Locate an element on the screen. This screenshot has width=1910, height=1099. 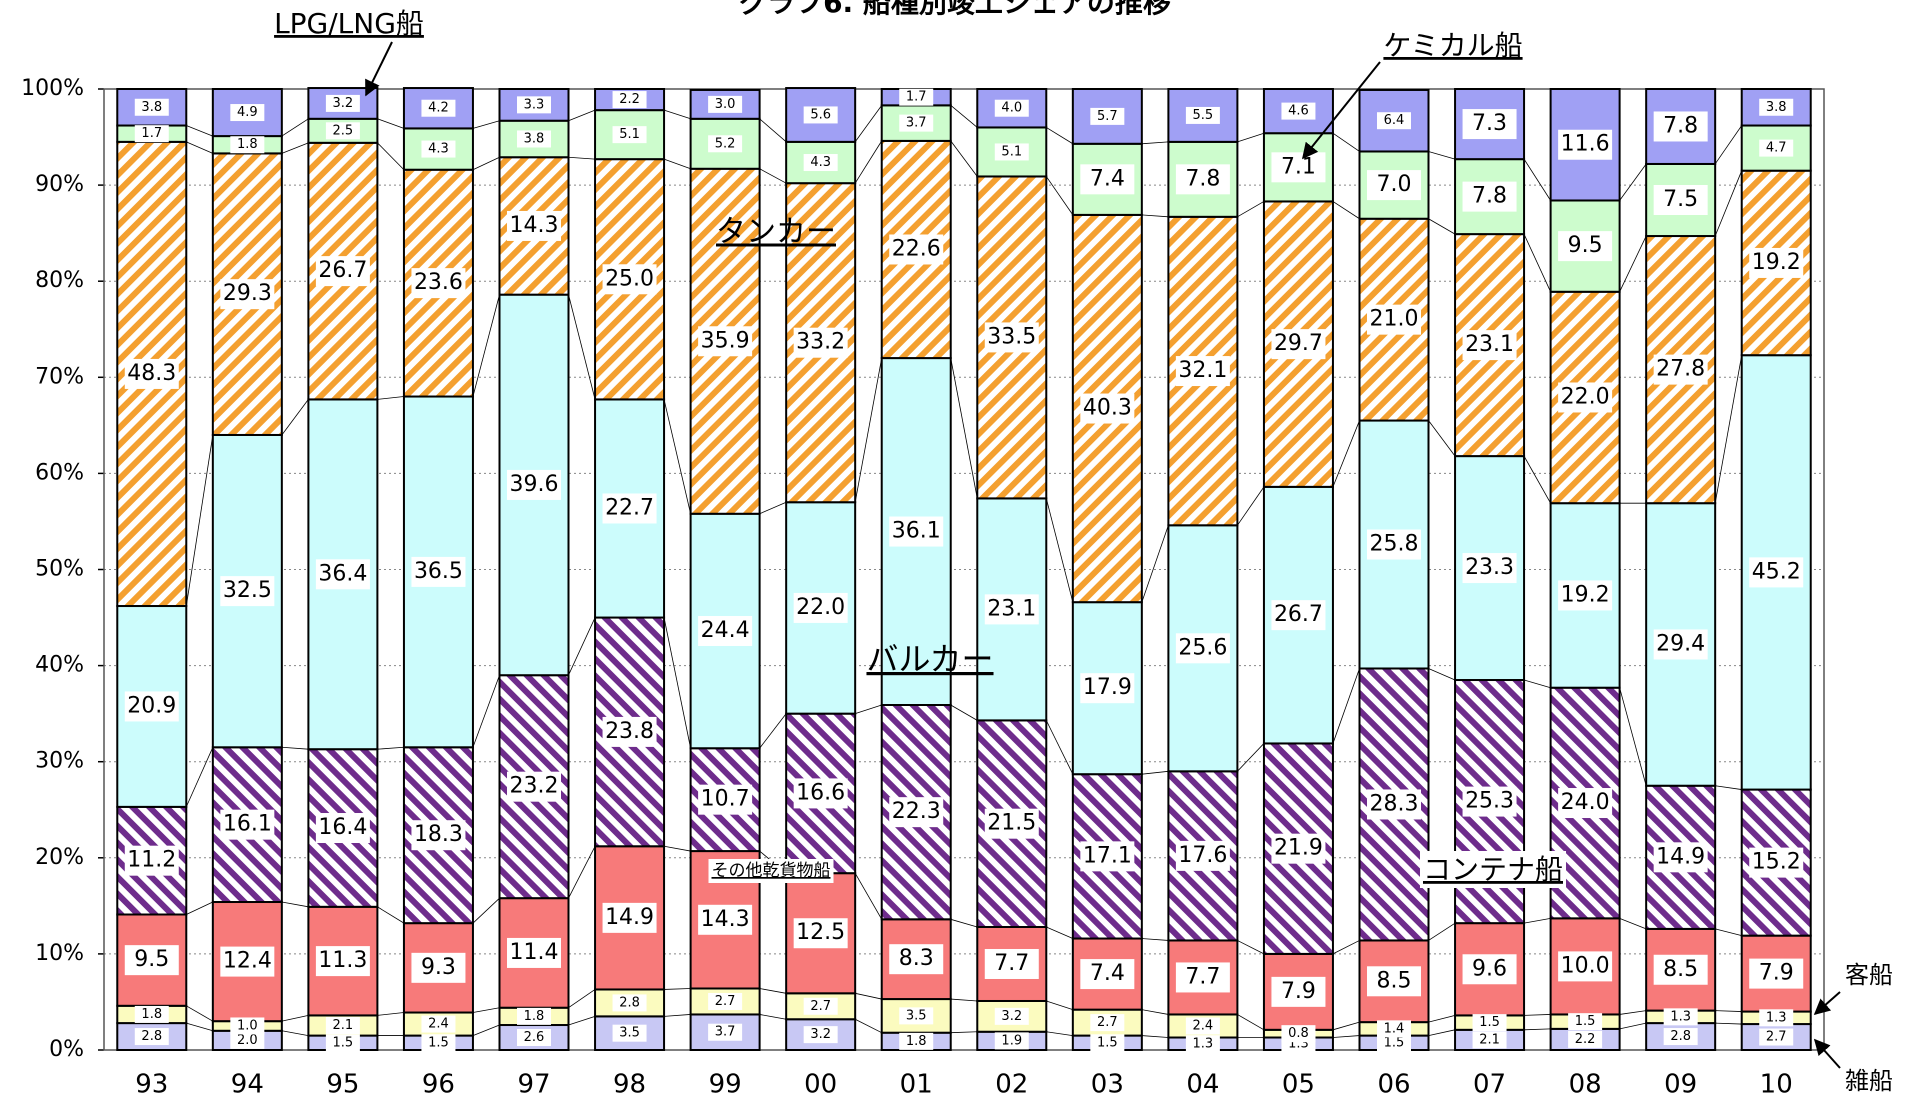
value-label: 1.7 is located at coordinates (916, 97).